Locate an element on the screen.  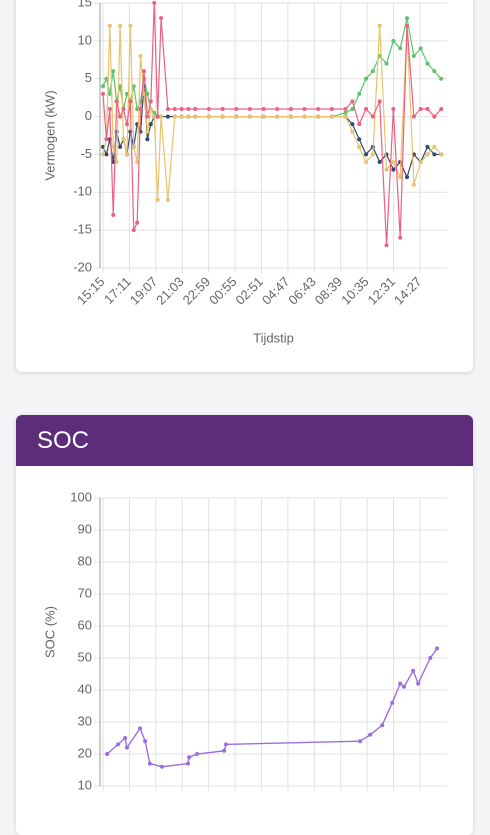
y-tick-label: 20 is located at coordinates (85, 752).